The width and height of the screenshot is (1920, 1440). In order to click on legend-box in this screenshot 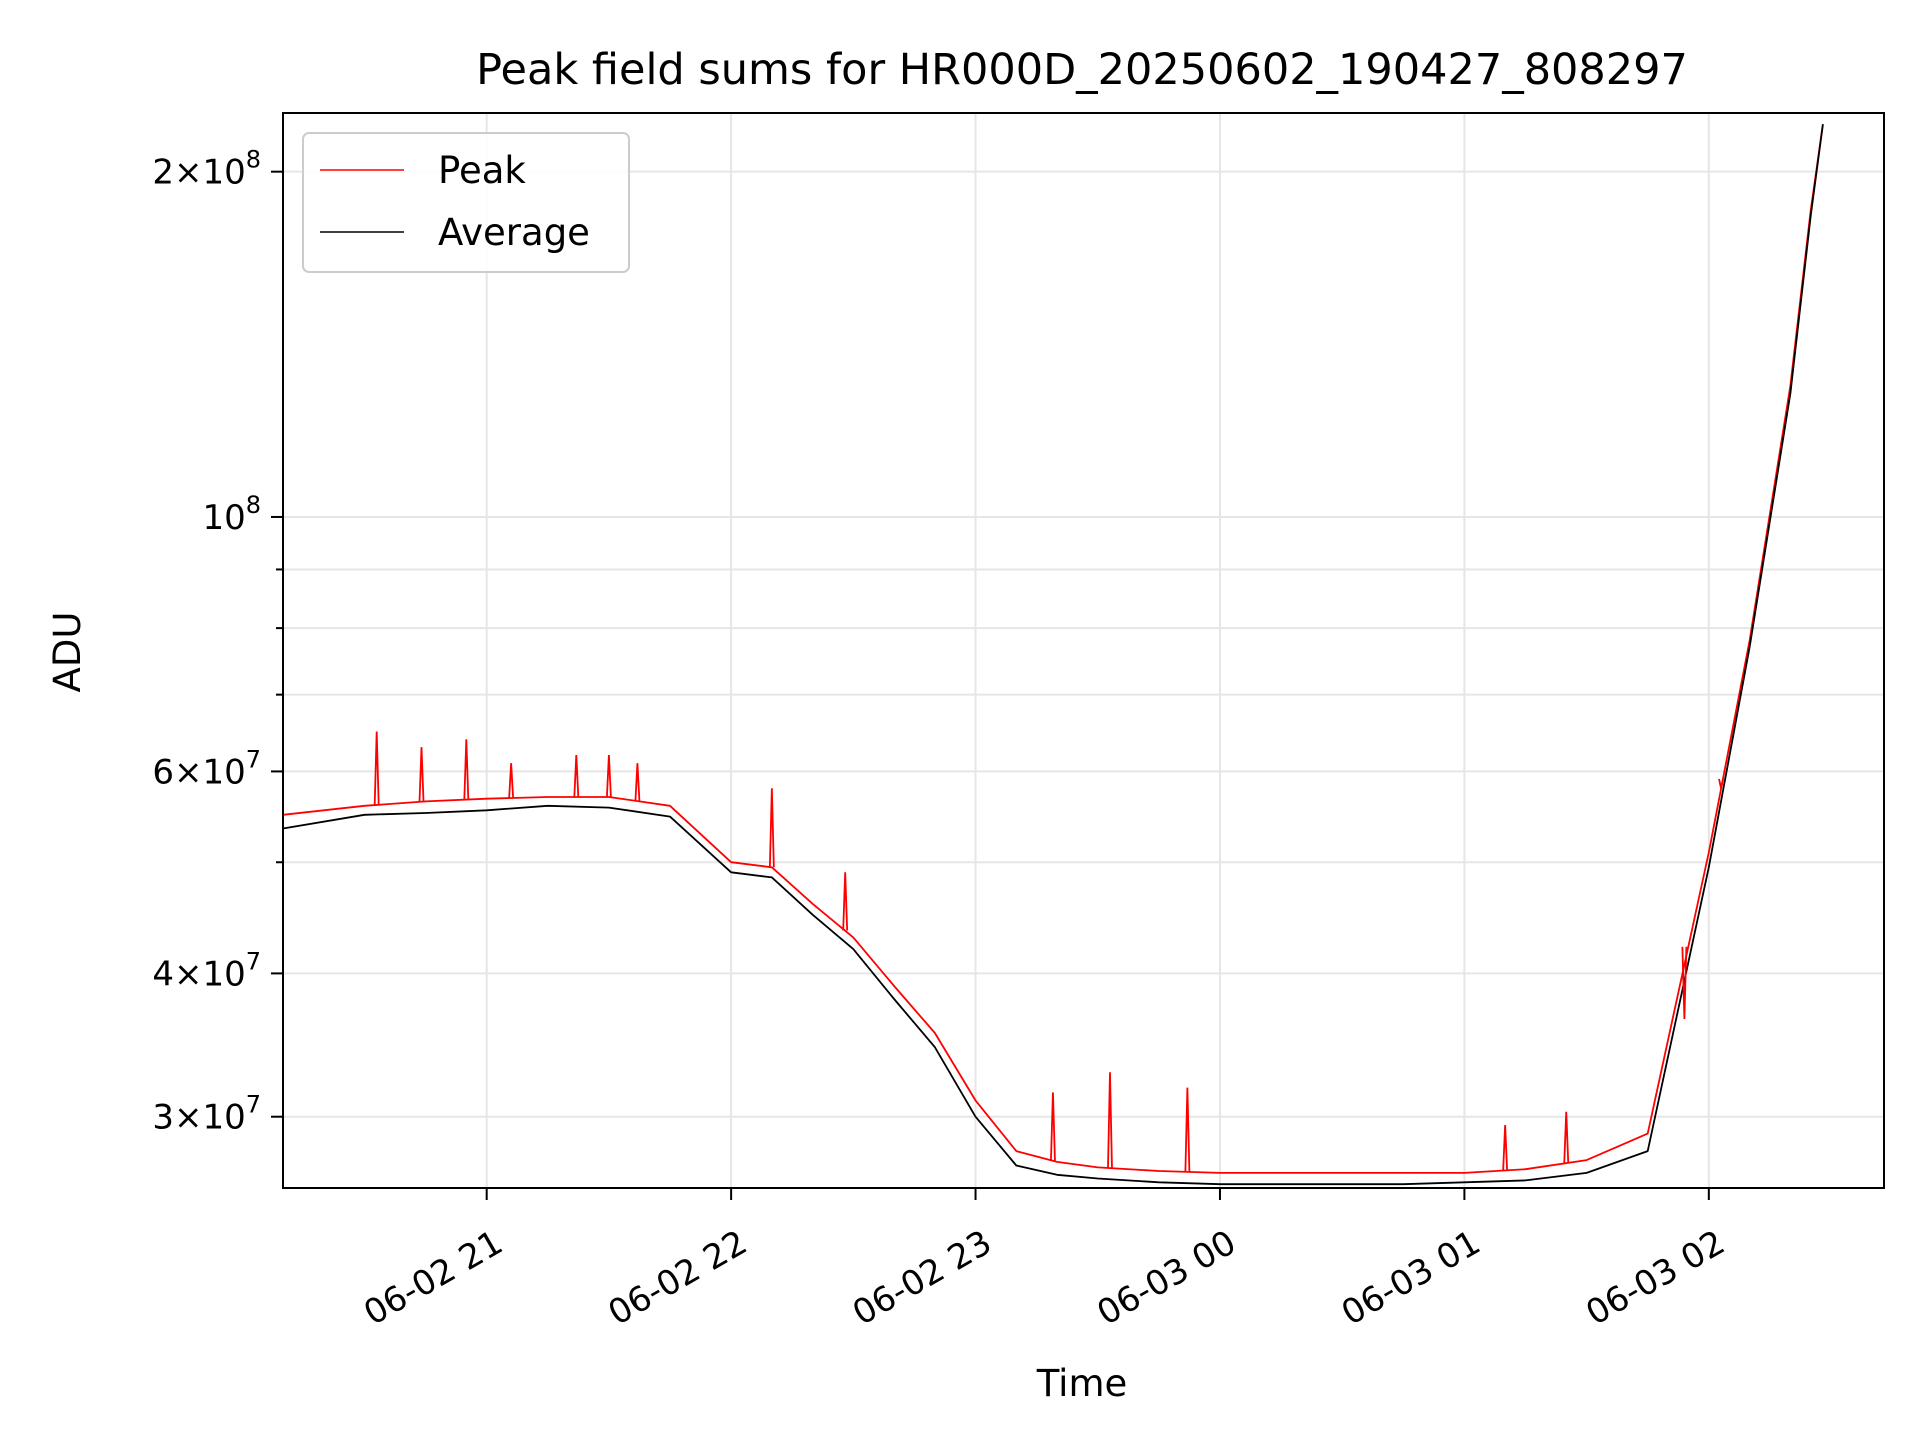, I will do `click(466, 202)`.